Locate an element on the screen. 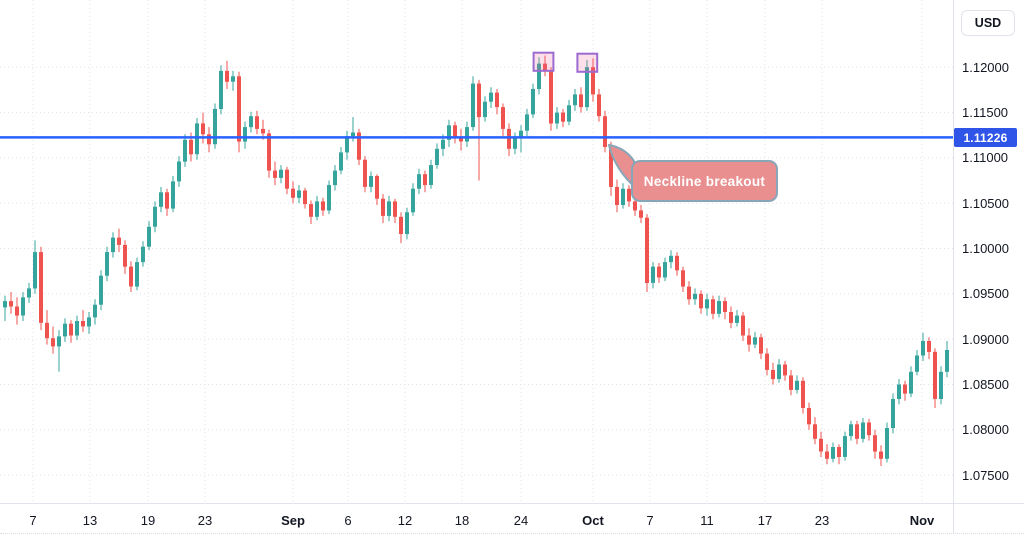  x-axis-label: 17 is located at coordinates (765, 520).